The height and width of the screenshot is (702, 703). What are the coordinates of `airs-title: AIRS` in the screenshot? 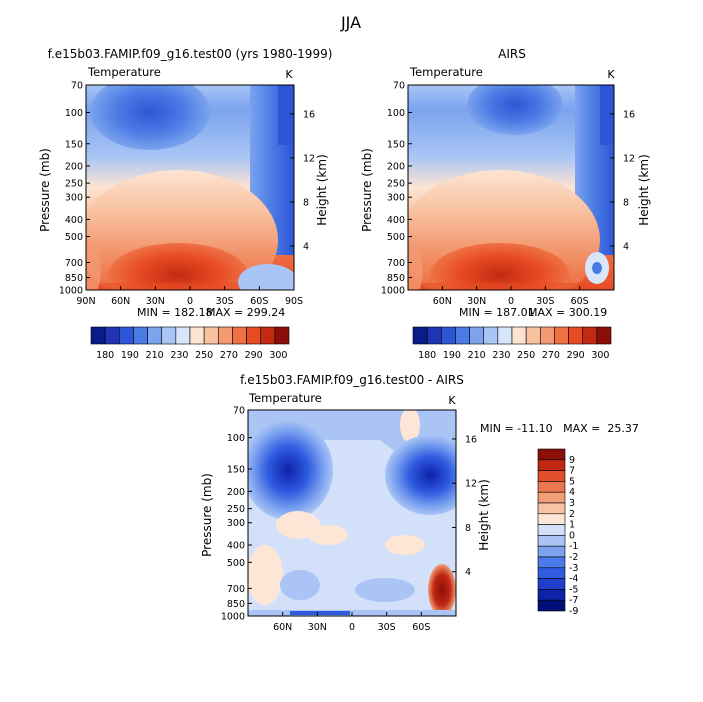 It's located at (512, 54).